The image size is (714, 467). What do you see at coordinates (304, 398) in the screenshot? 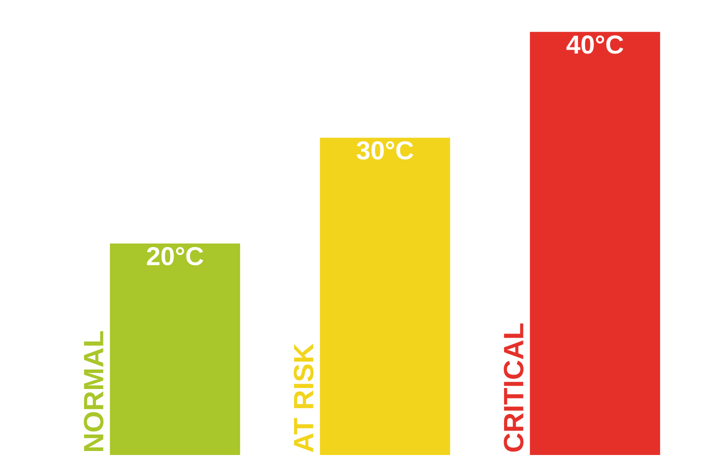
I see `x-tick-label: AT RISK` at bounding box center [304, 398].